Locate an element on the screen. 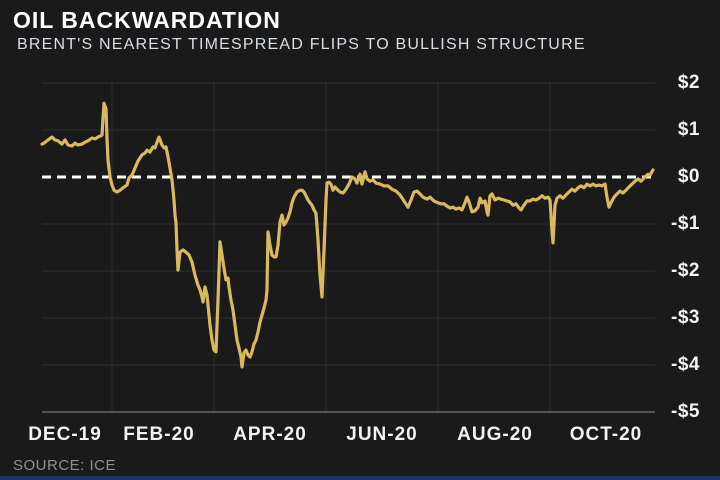  x-tick-label: AUG-20 is located at coordinates (495, 434).